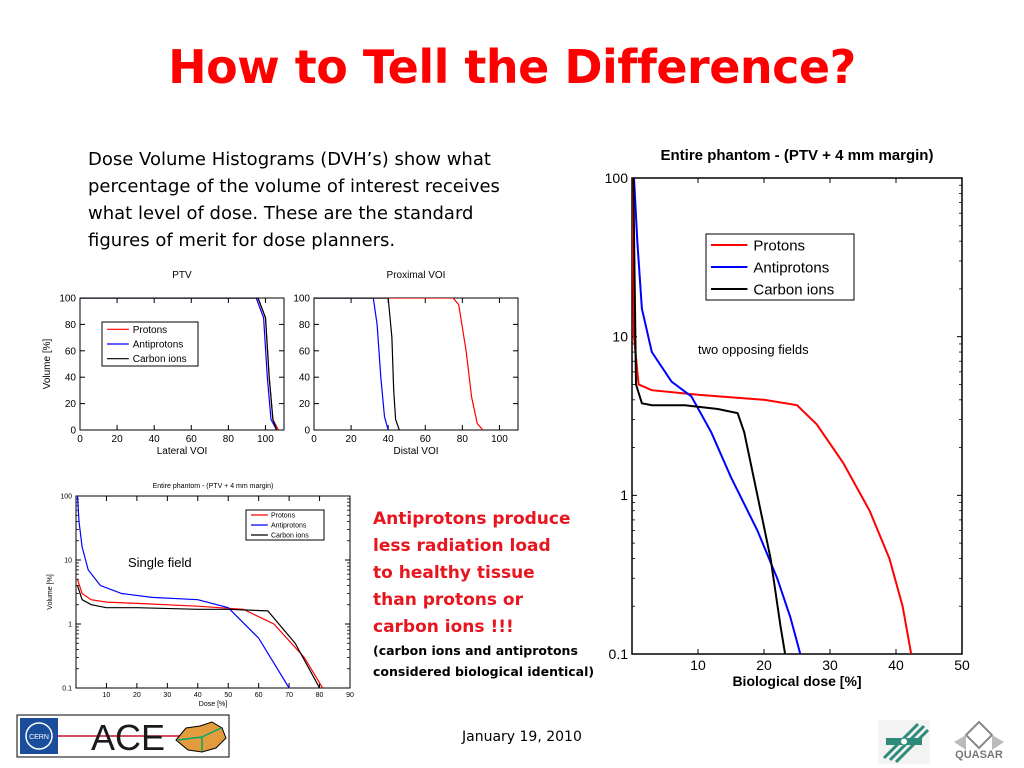  I want to click on ace-logo: CERN ACE, so click(123, 736).